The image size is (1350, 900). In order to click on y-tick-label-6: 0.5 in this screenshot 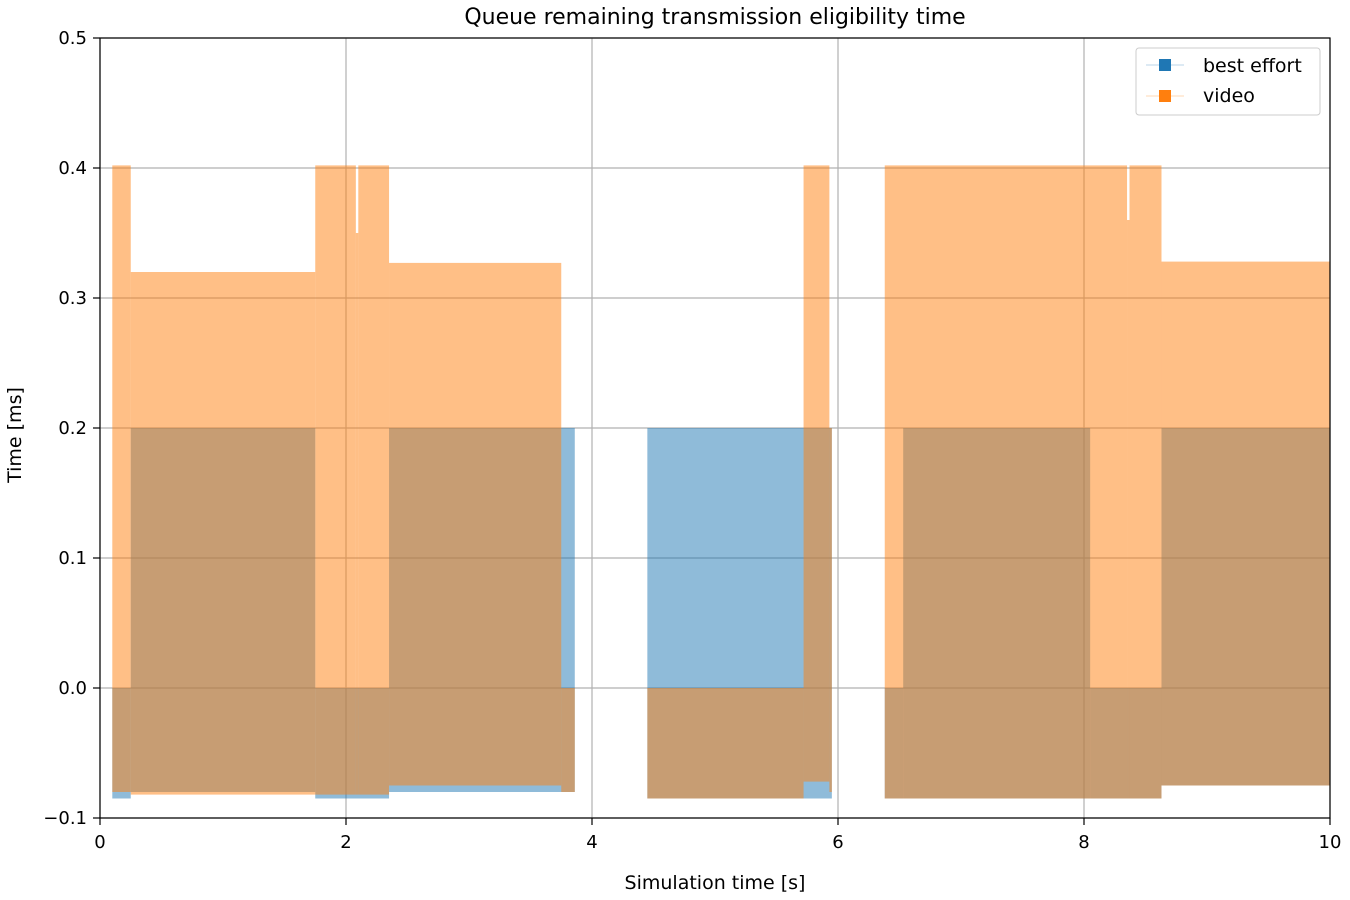, I will do `click(72, 38)`.